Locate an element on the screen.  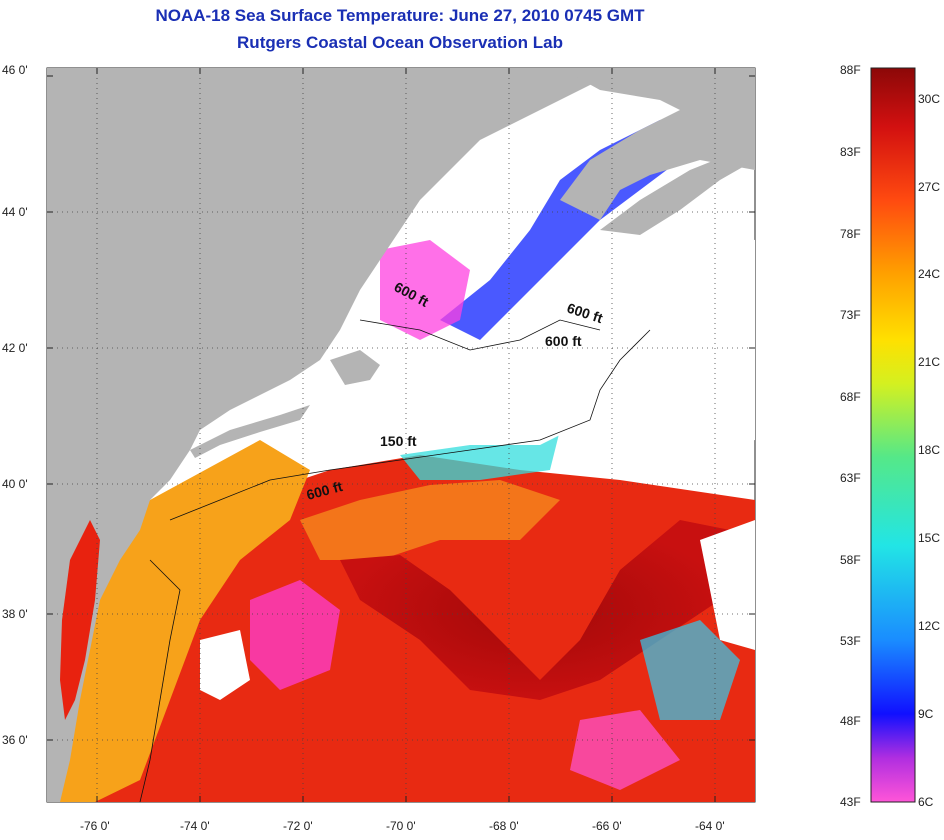
color-scale-celsius: 30C 27C 24C 21C 18C 15C 12C 9C 6C is located at coordinates (929, 450).